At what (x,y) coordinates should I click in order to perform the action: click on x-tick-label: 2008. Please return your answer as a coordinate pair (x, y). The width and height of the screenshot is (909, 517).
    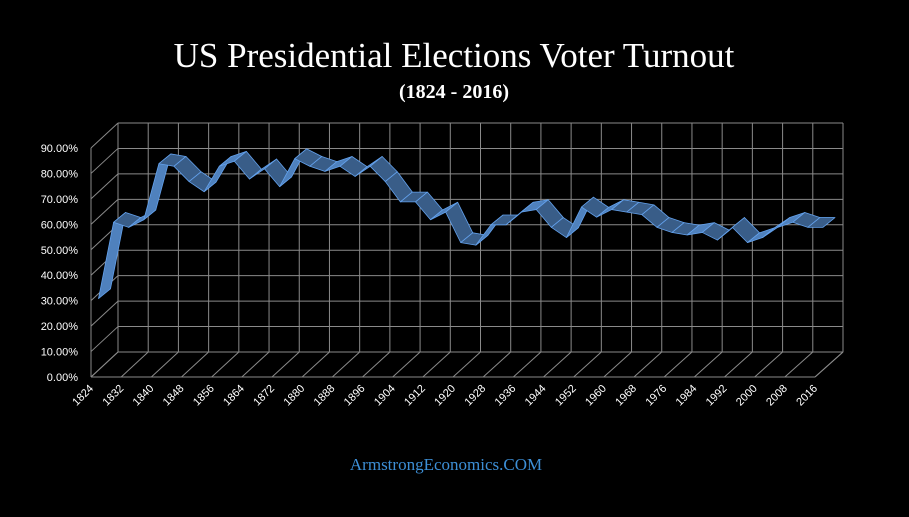
    Looking at the image, I should click on (777, 396).